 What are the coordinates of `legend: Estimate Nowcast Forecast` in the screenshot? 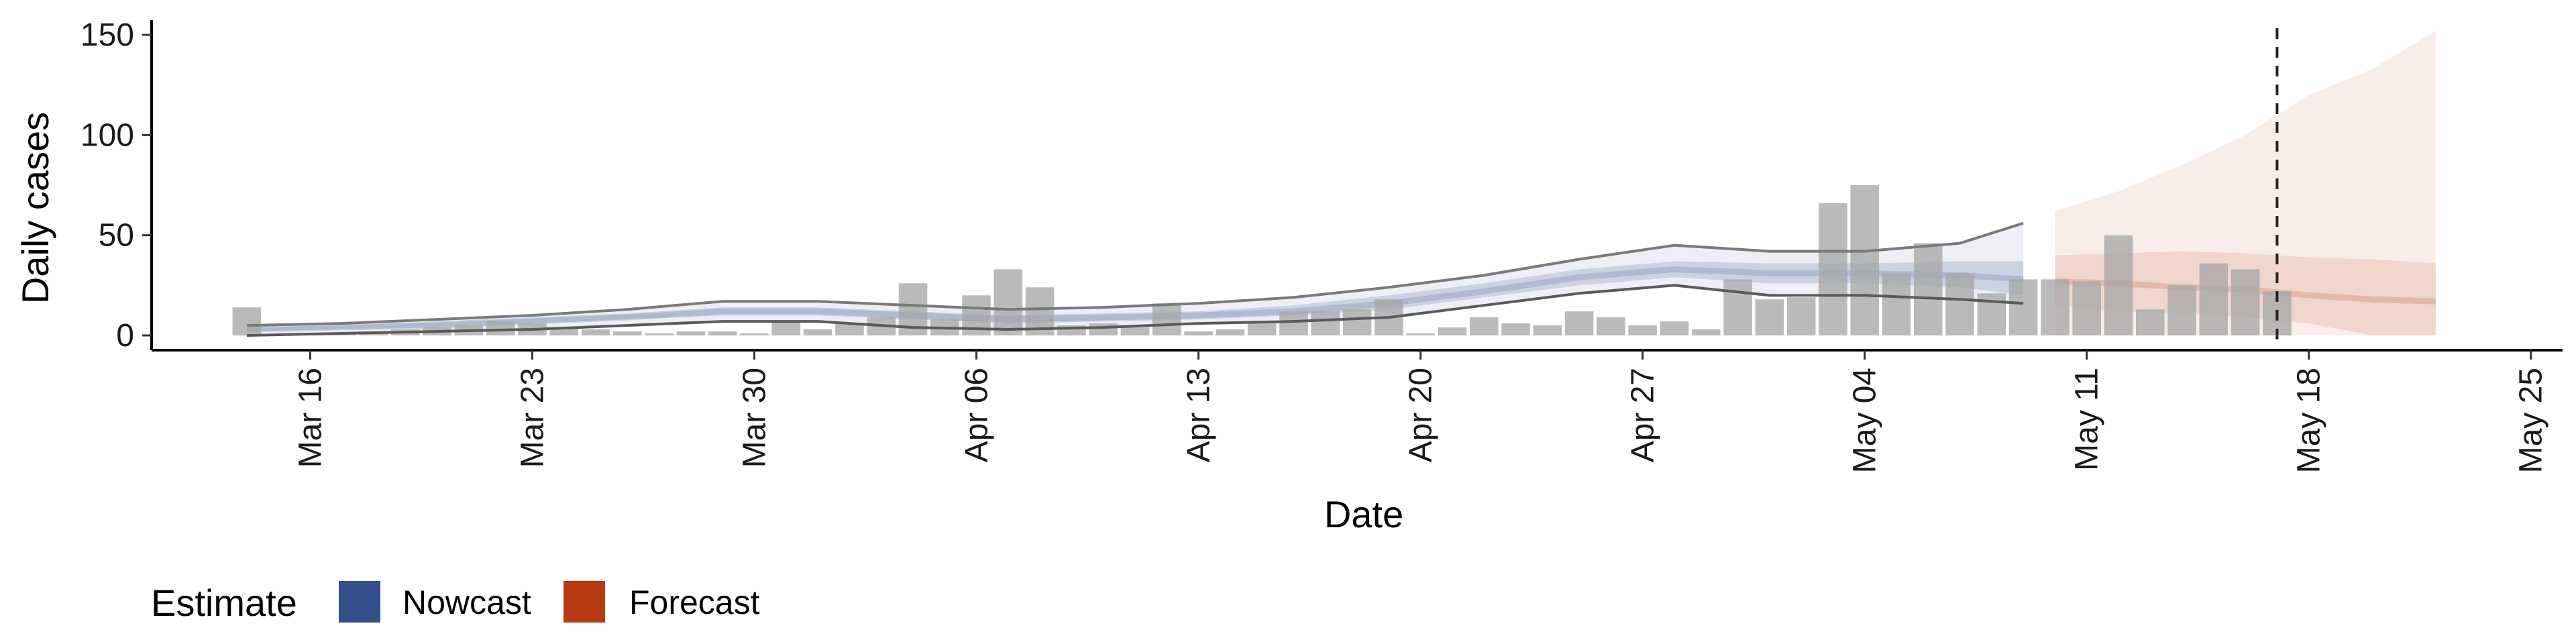 It's located at (455, 602).